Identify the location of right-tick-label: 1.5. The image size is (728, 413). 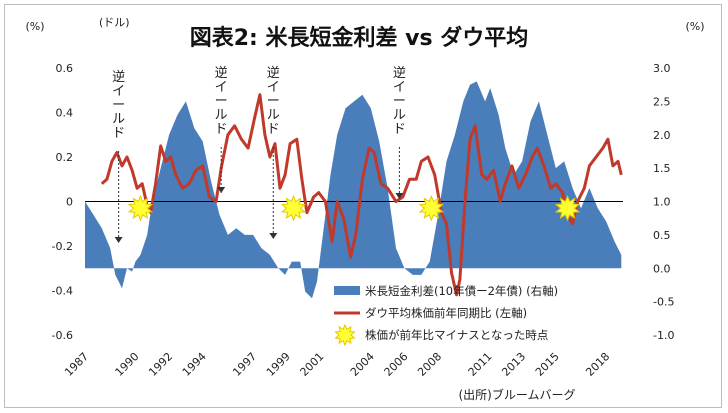
(662, 168).